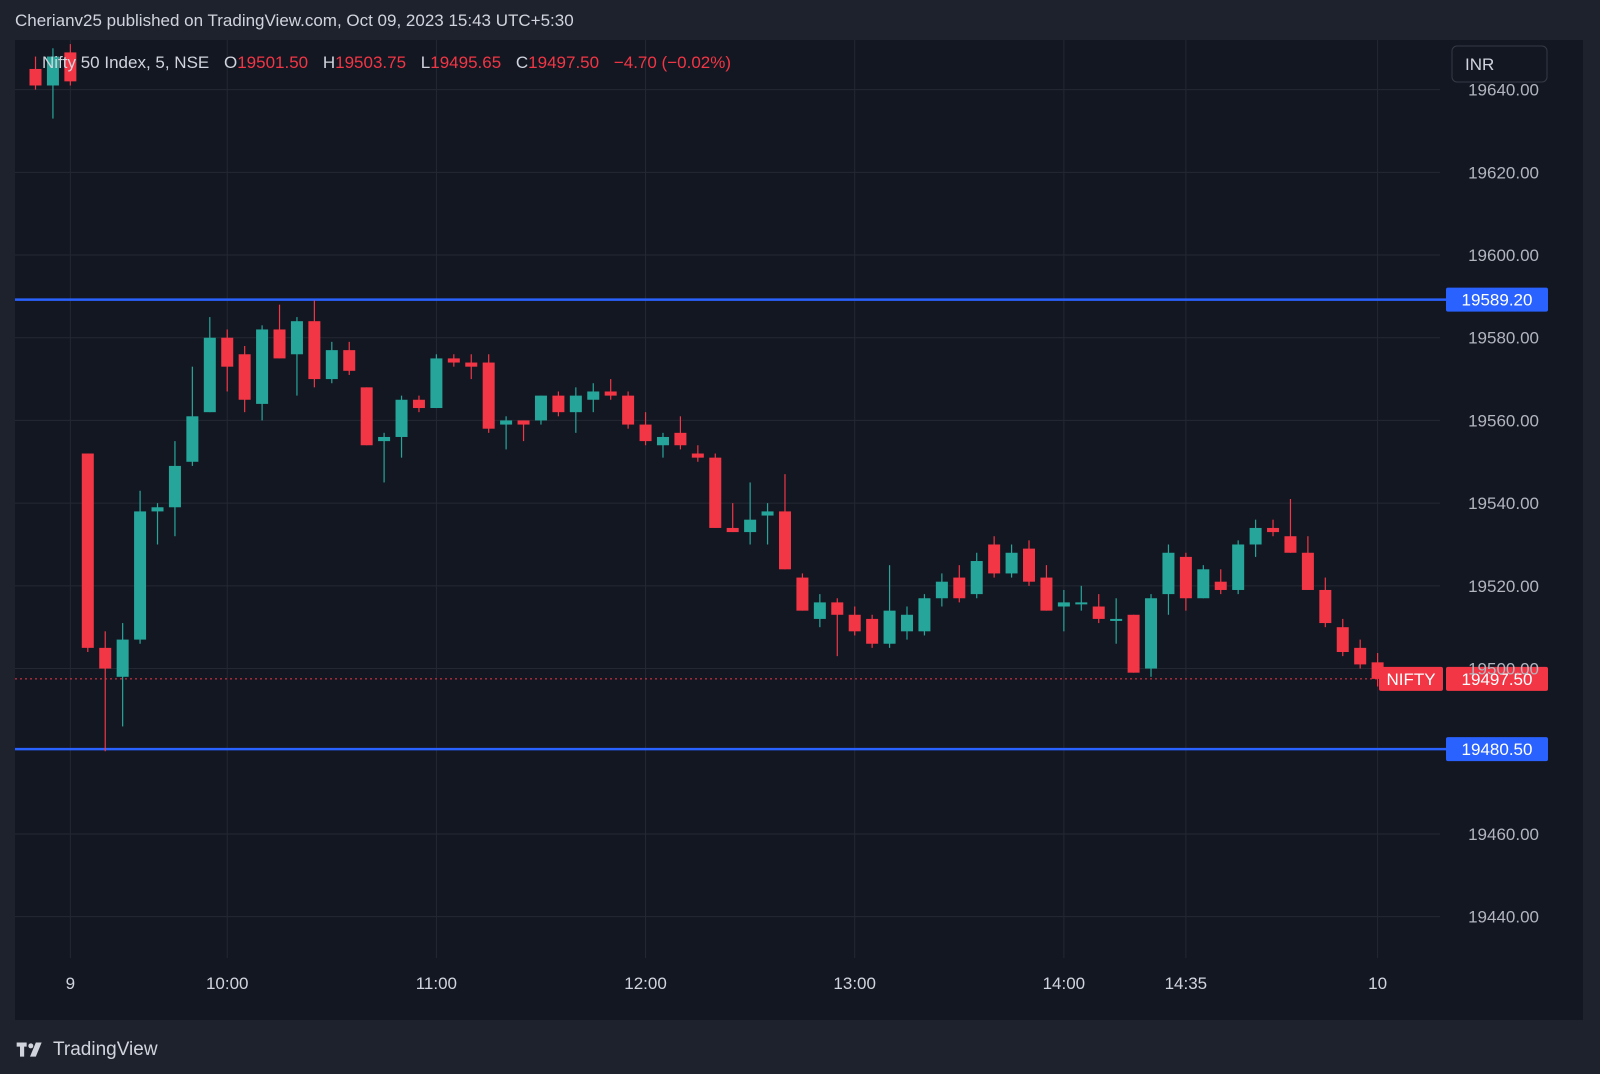  I want to click on legend-high-value: 19503.75, so click(370, 62).